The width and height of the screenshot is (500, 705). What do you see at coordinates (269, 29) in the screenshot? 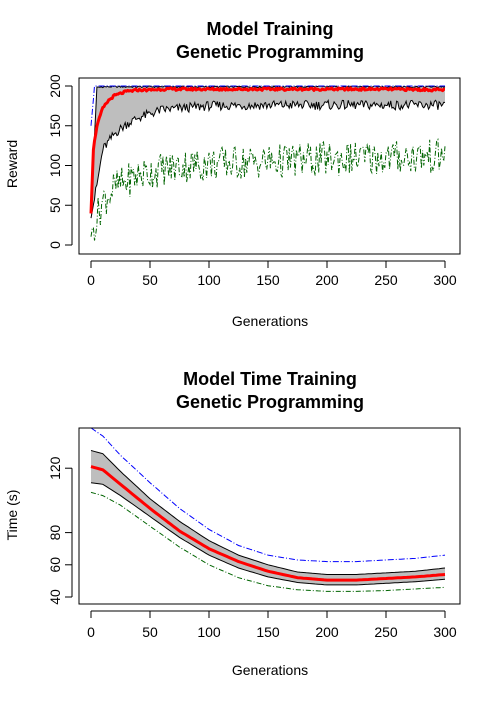
I see `chart-title-line1: Model Training` at bounding box center [269, 29].